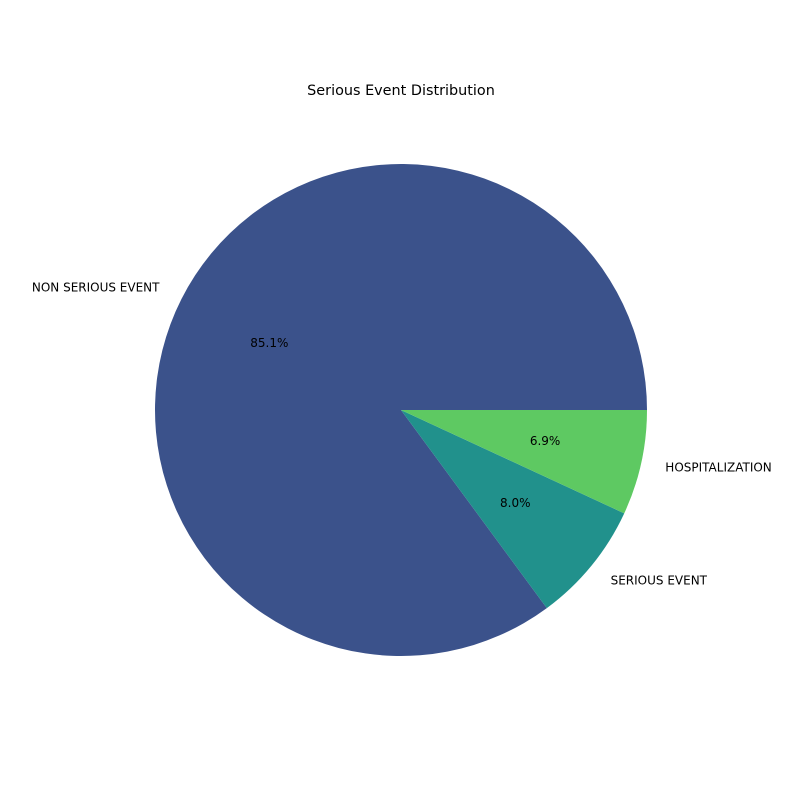 The height and width of the screenshot is (804, 800). Describe the element at coordinates (524, 462) in the screenshot. I see `pie-slice-hospitalization` at that location.